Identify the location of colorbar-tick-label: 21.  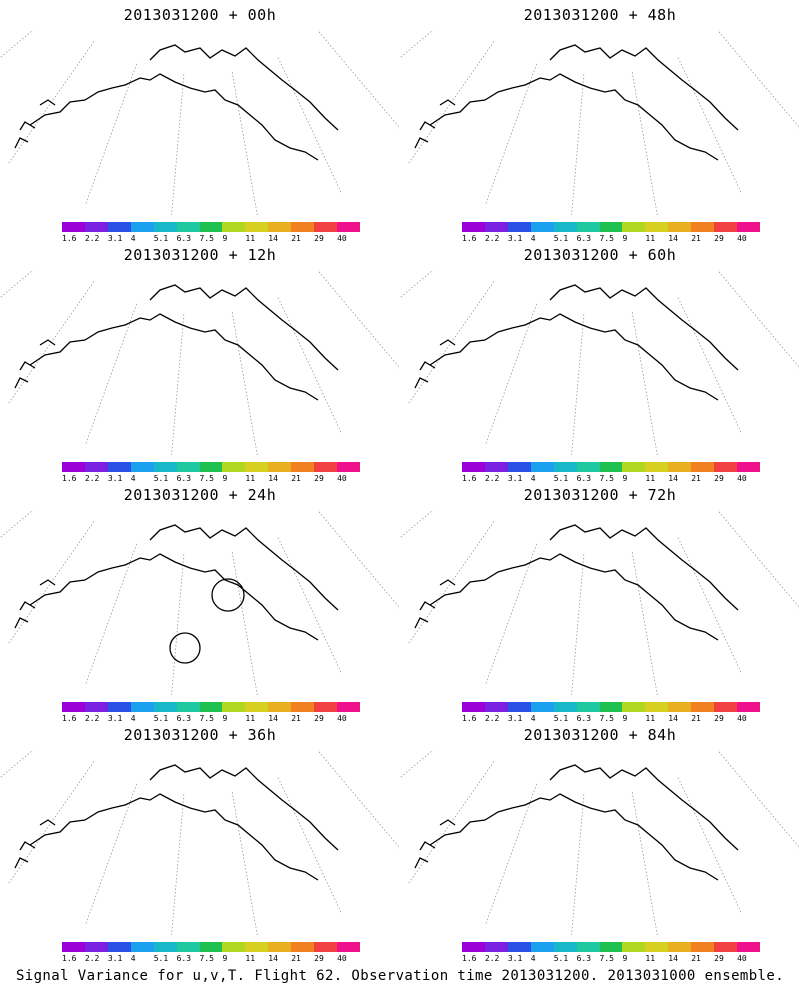
(696, 718).